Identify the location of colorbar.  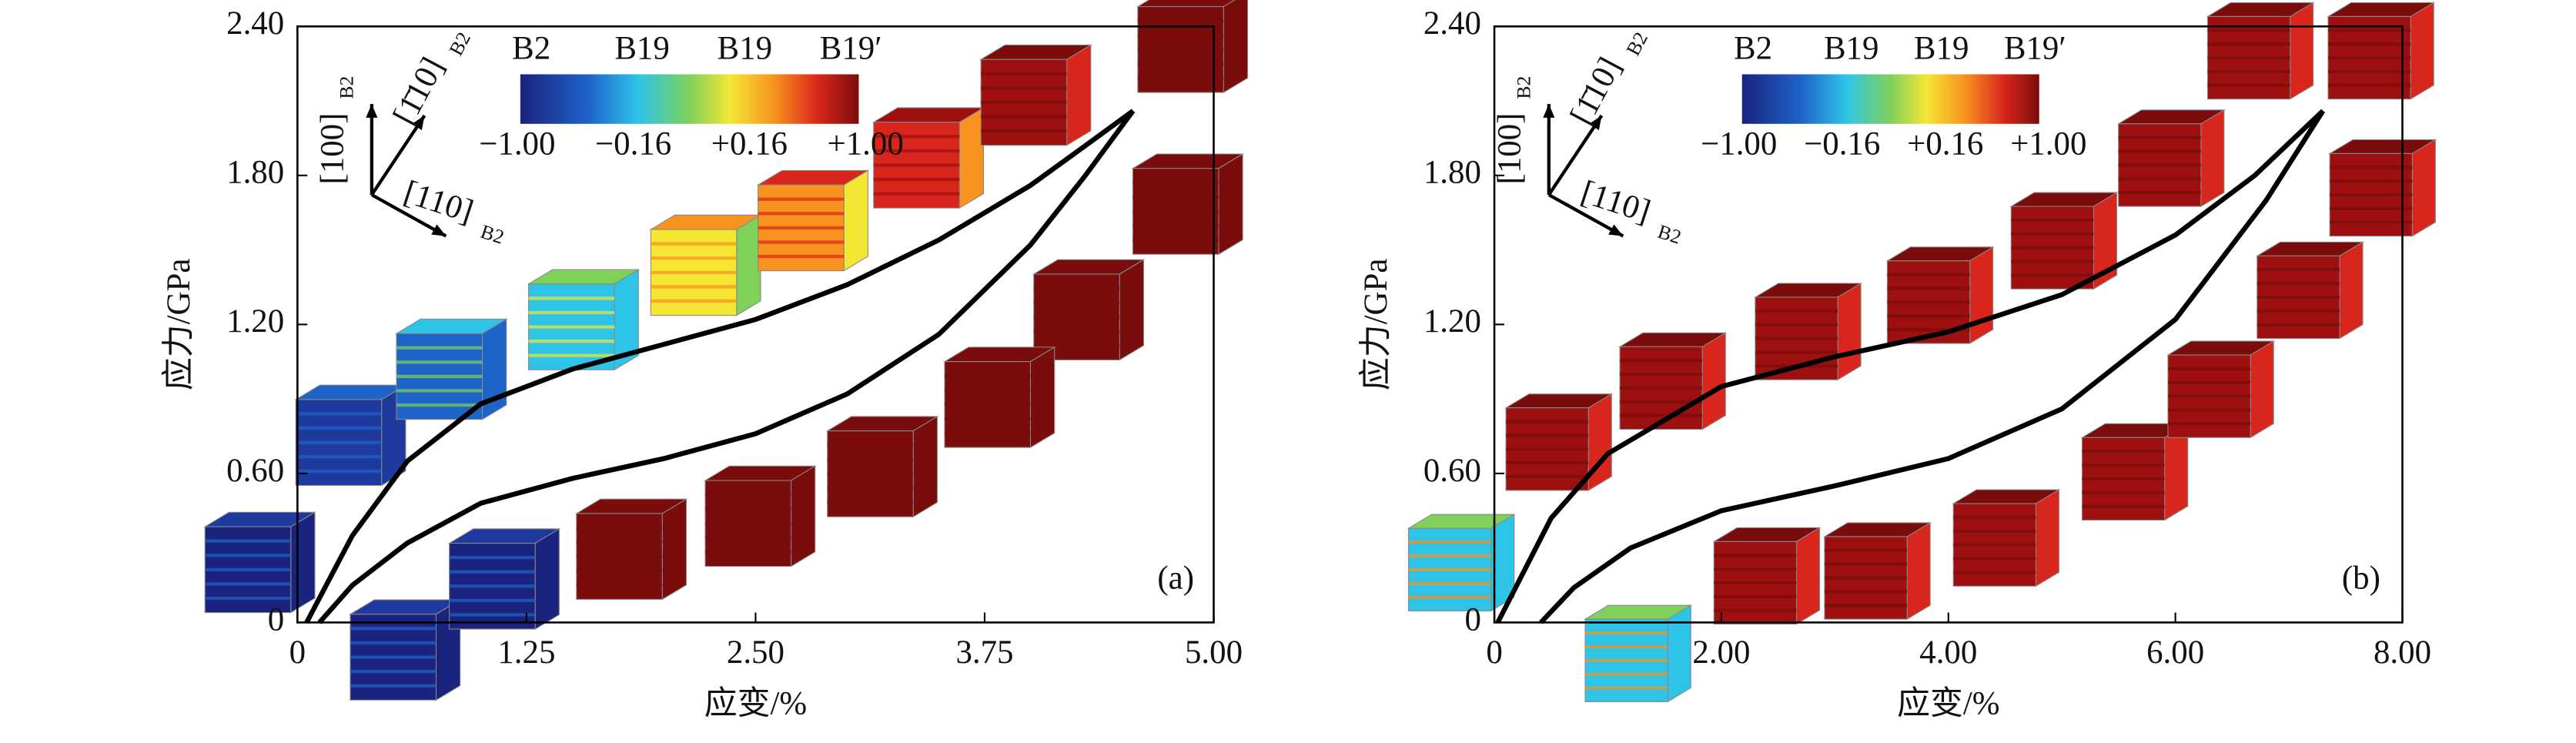
(690, 99).